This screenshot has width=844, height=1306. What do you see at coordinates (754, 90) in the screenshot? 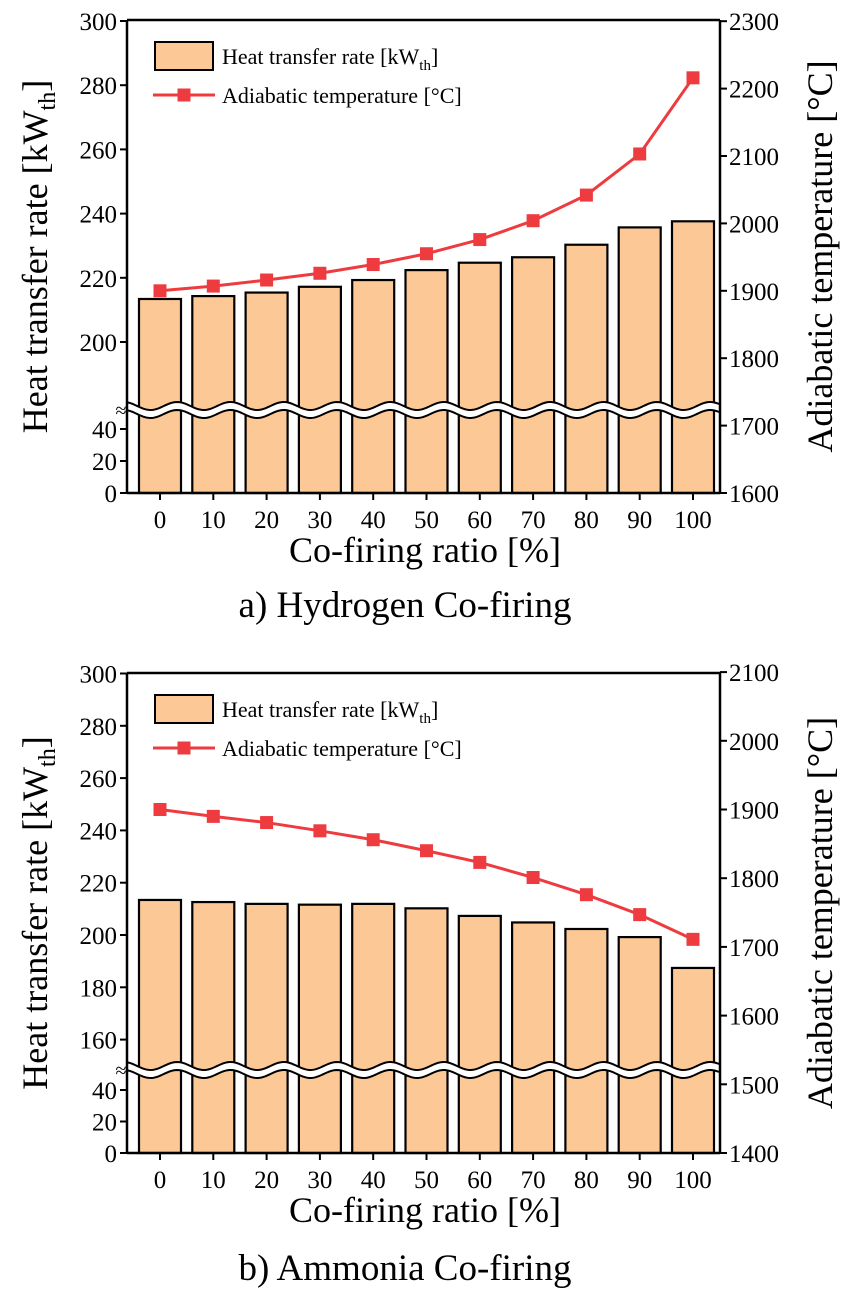
I see `right-y-tick-label: 2200` at bounding box center [754, 90].